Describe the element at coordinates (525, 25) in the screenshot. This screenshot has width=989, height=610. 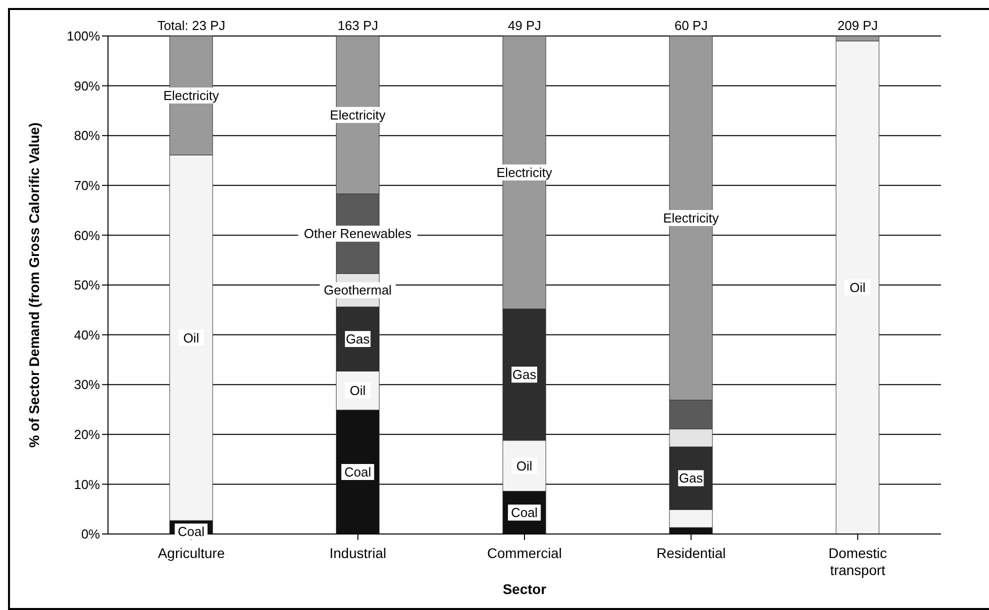
I see `annotation: 49 PJ` at that location.